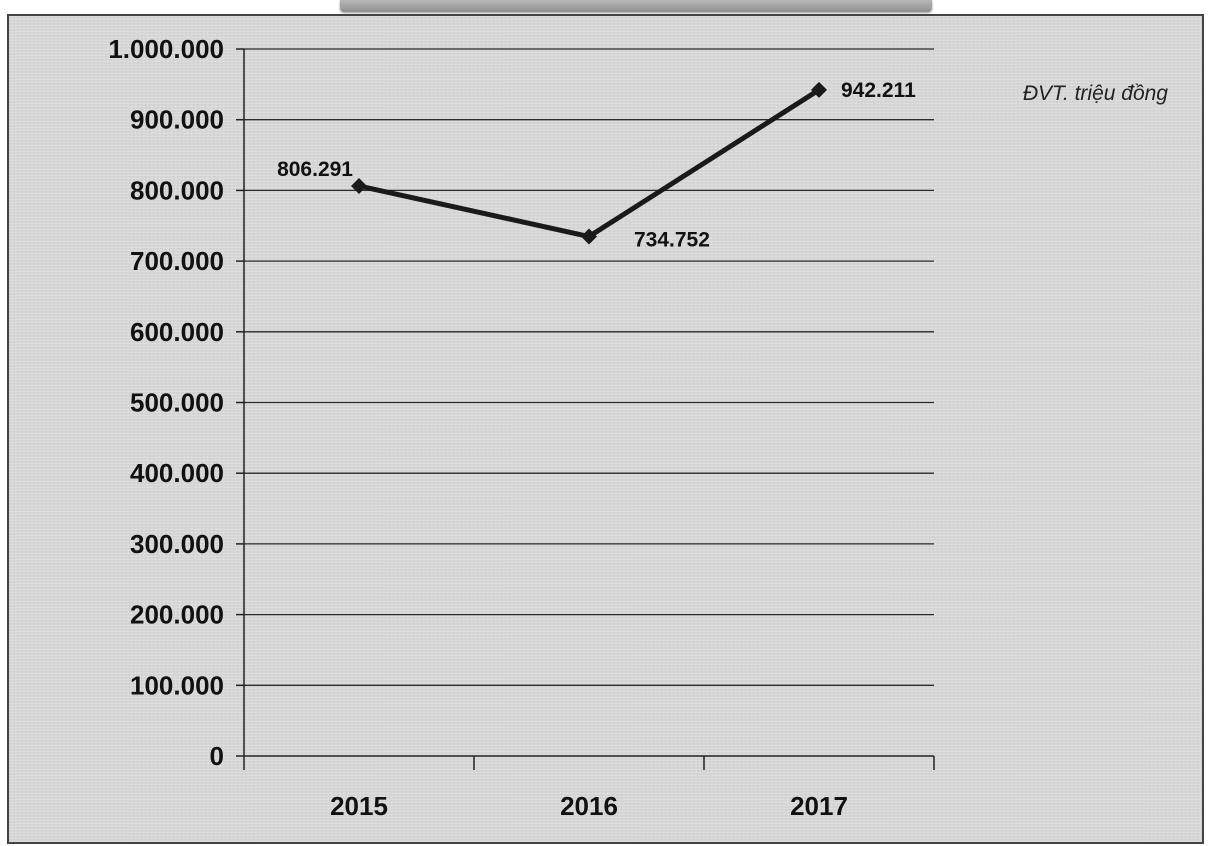  I want to click on y-tick-label: 900.000, so click(177, 120).